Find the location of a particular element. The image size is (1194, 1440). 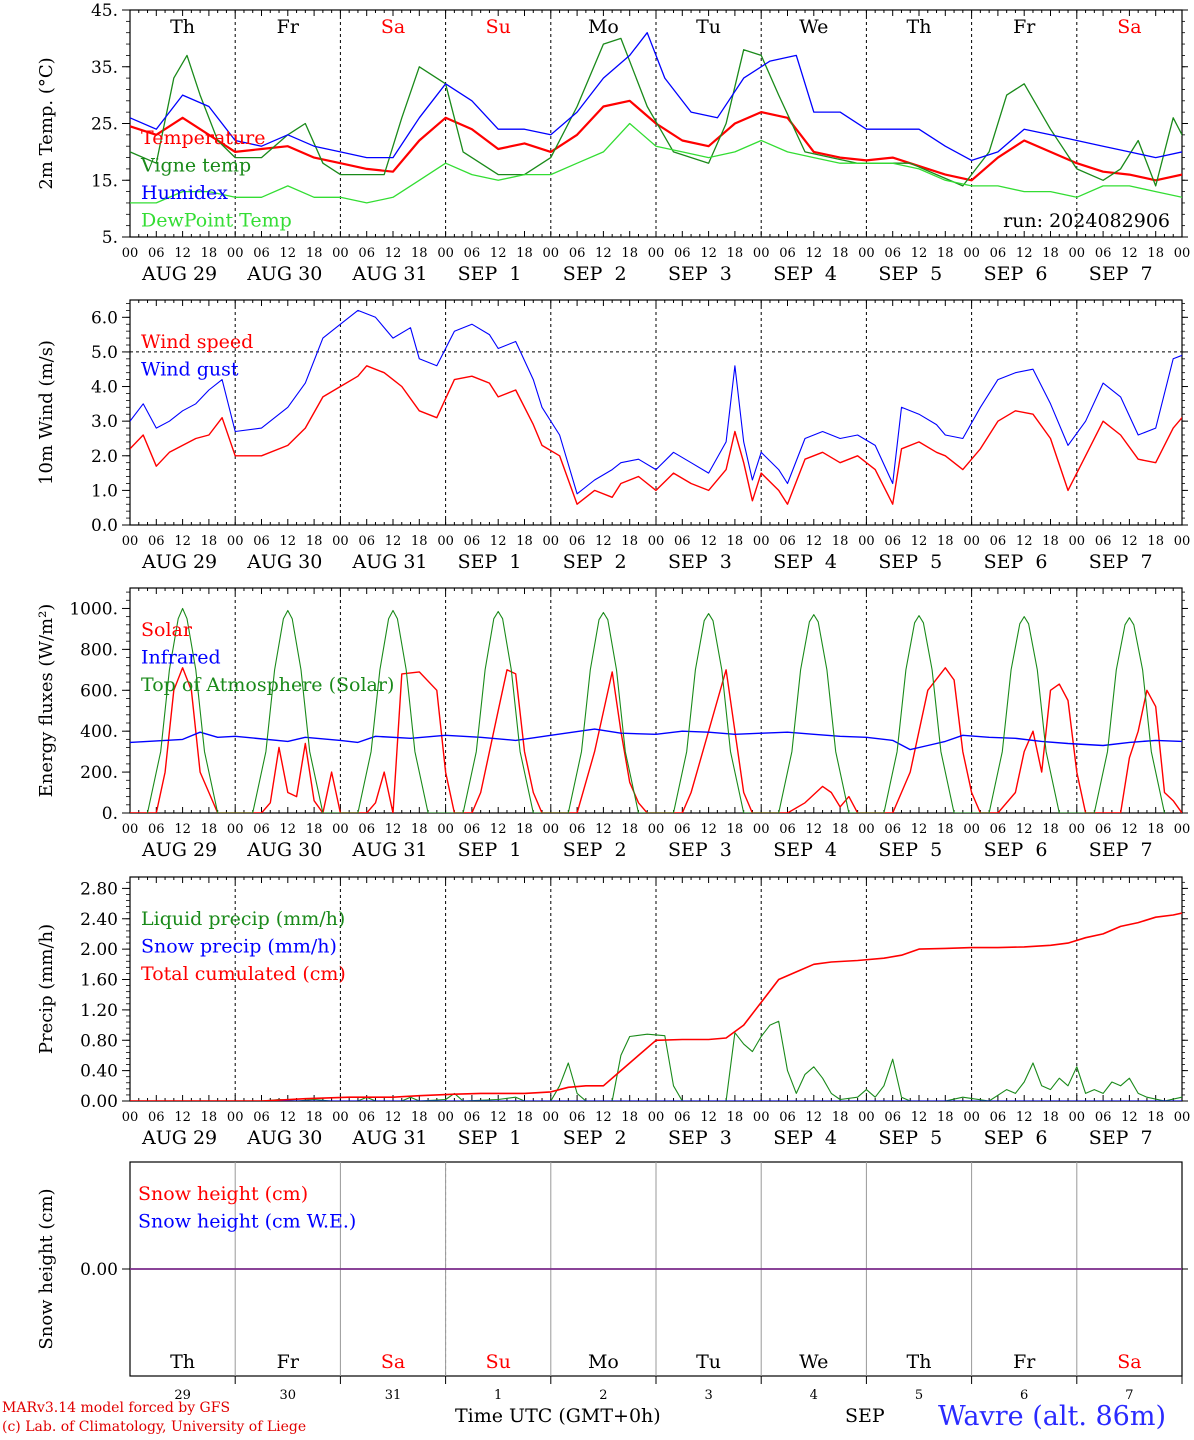

y-tick-label: 1.20 is located at coordinates (99, 1011).